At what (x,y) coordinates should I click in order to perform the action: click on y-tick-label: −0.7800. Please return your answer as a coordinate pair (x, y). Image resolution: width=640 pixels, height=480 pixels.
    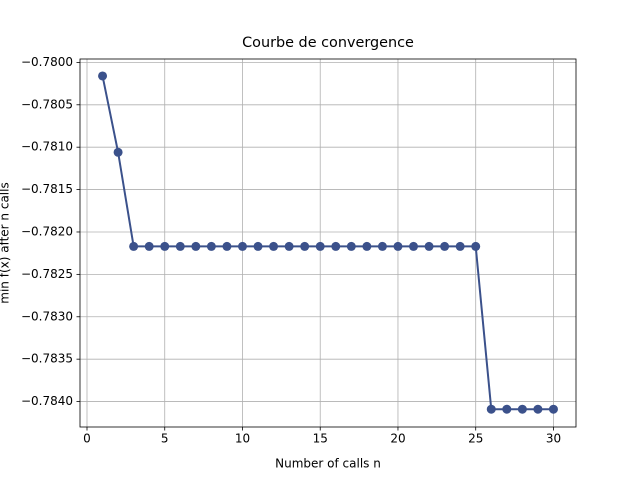
    Looking at the image, I should click on (47, 62).